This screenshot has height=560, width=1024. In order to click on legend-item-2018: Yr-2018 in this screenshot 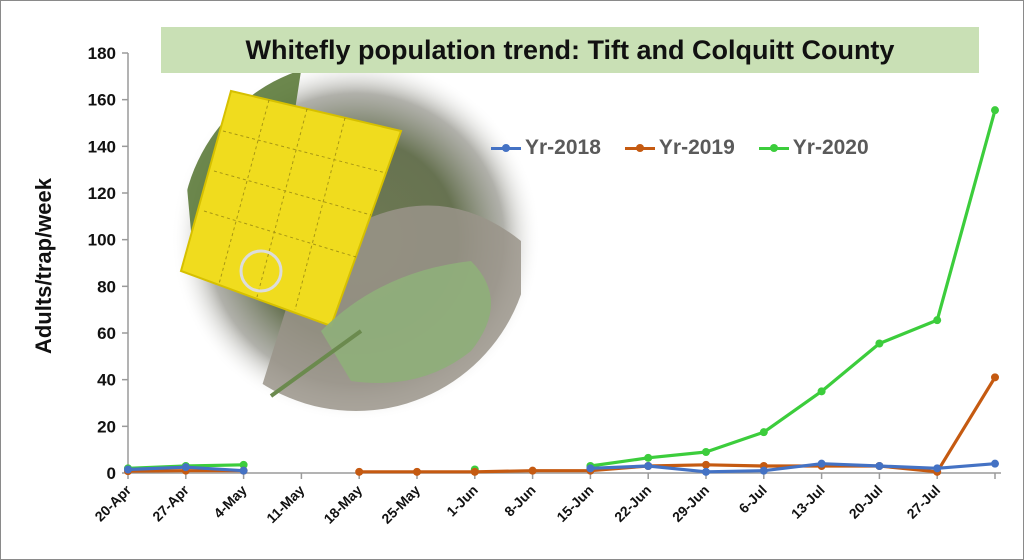, I will do `click(546, 148)`.